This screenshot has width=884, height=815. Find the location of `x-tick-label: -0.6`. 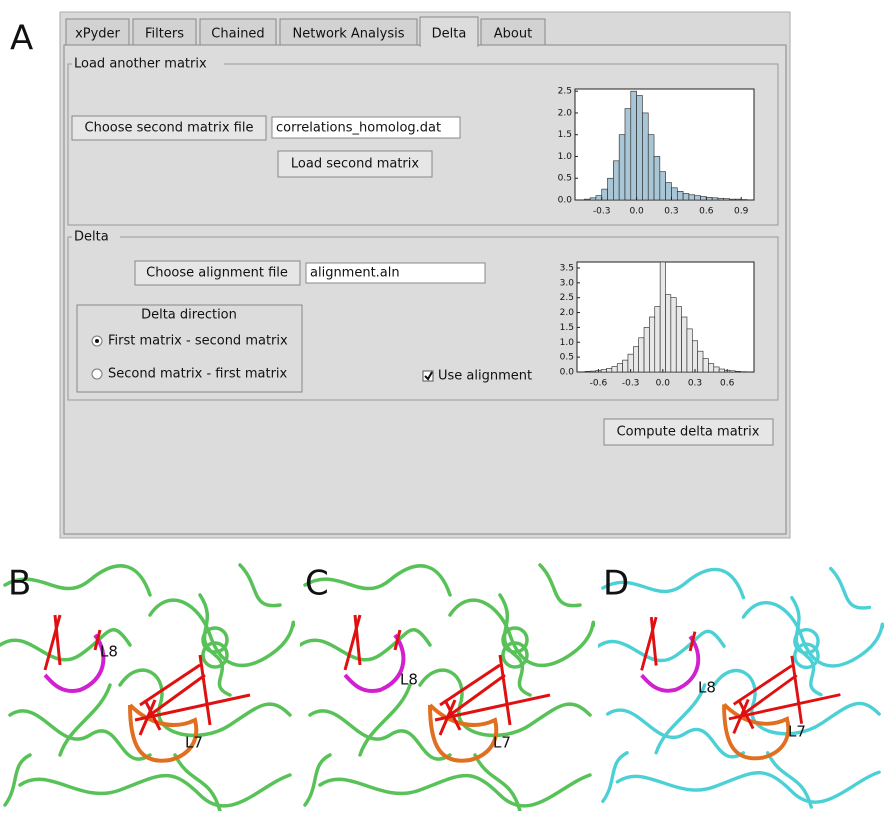

x-tick-label: -0.6 is located at coordinates (599, 384).